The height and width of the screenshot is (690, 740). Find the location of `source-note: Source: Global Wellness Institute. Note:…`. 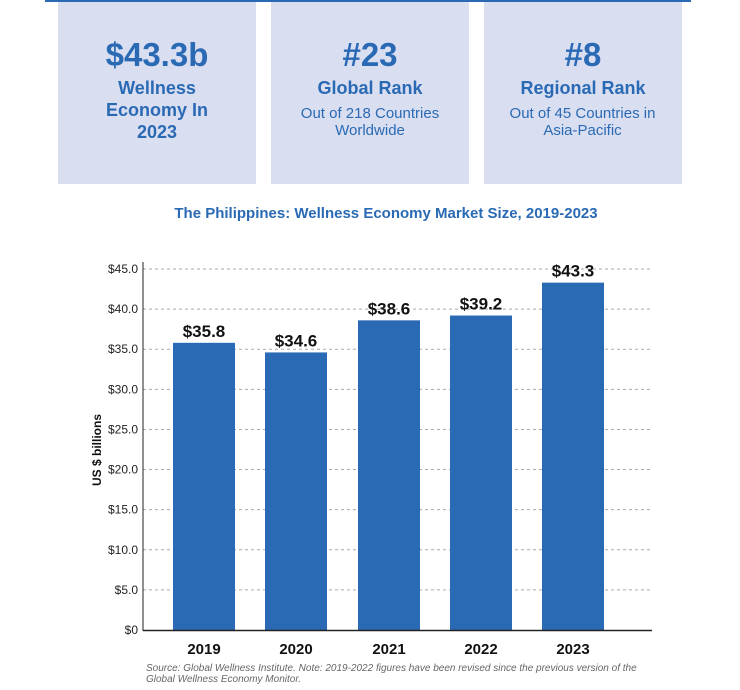

source-note: Source: Global Wellness Institute. Note:… is located at coordinates (391, 674).